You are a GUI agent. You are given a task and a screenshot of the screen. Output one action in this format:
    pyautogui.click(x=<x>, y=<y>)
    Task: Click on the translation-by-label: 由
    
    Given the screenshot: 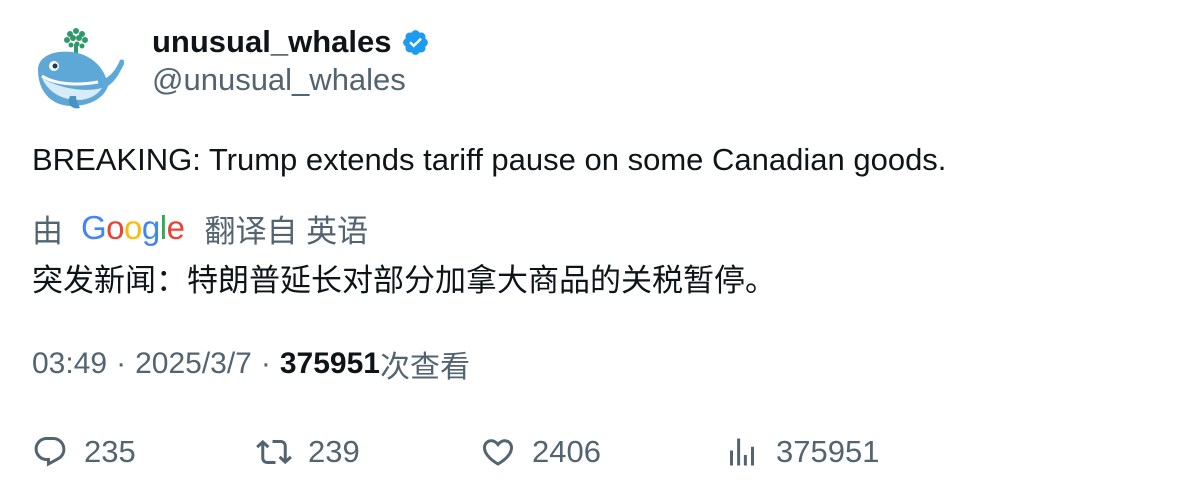 What is the action you would take?
    pyautogui.click(x=47, y=231)
    